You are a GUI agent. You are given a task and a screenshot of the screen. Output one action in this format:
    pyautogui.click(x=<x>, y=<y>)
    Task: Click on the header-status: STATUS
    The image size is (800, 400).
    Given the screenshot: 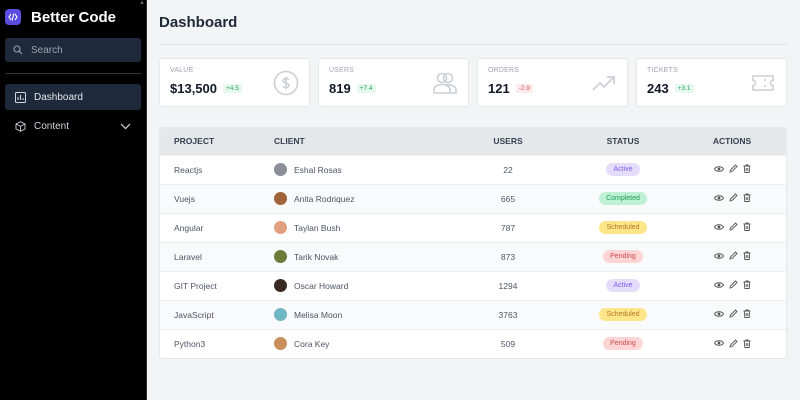 What is the action you would take?
    pyautogui.click(x=623, y=141)
    